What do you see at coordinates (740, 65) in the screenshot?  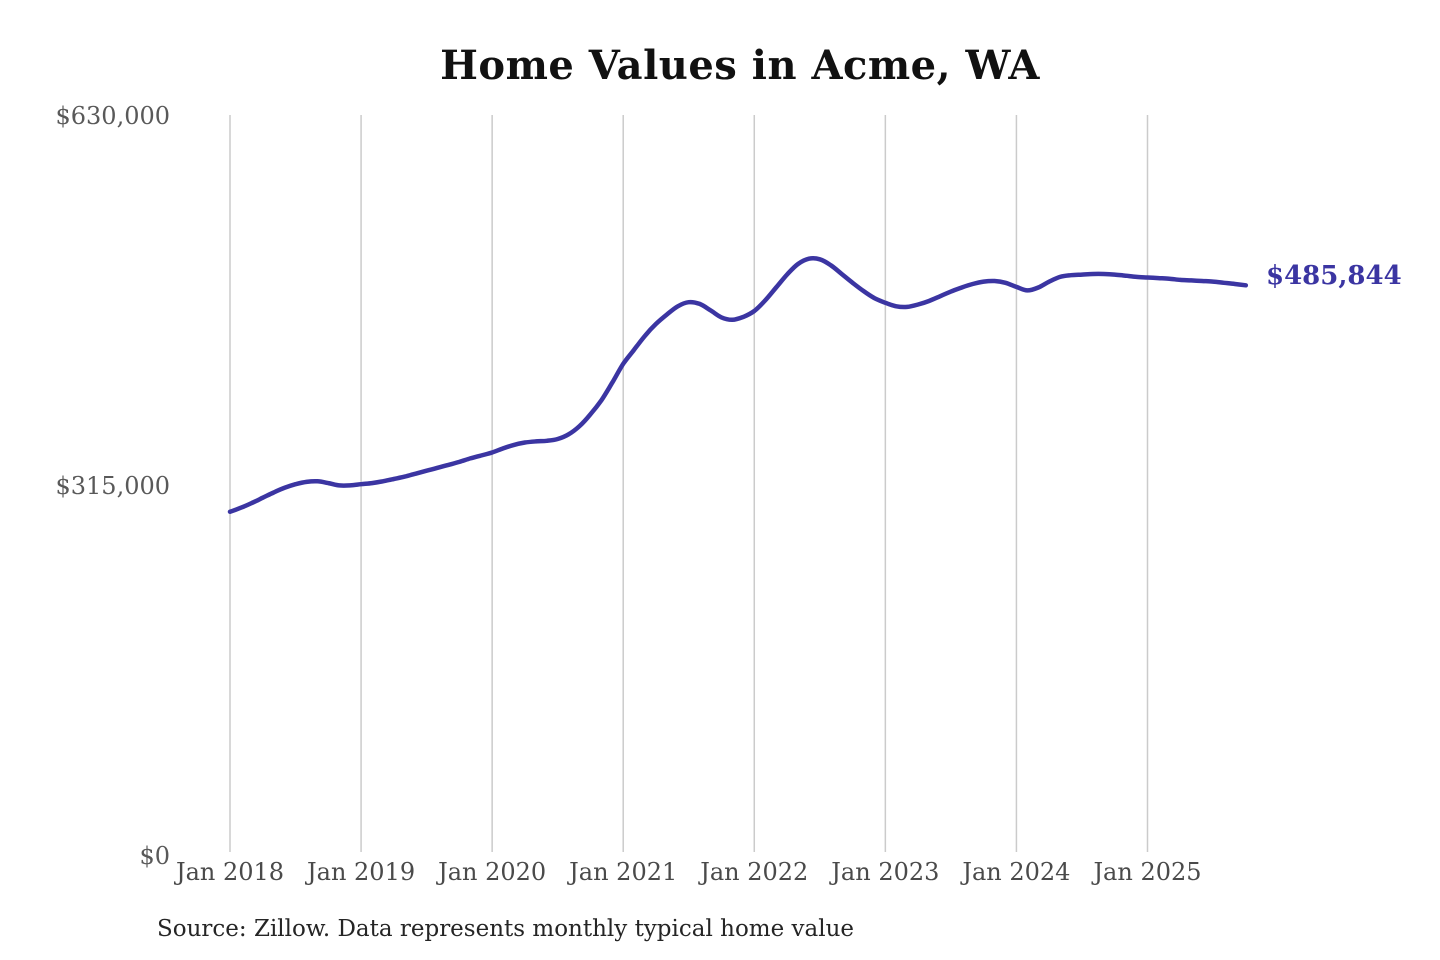 I see `chart-title: Home Values in Acme, WA` at bounding box center [740, 65].